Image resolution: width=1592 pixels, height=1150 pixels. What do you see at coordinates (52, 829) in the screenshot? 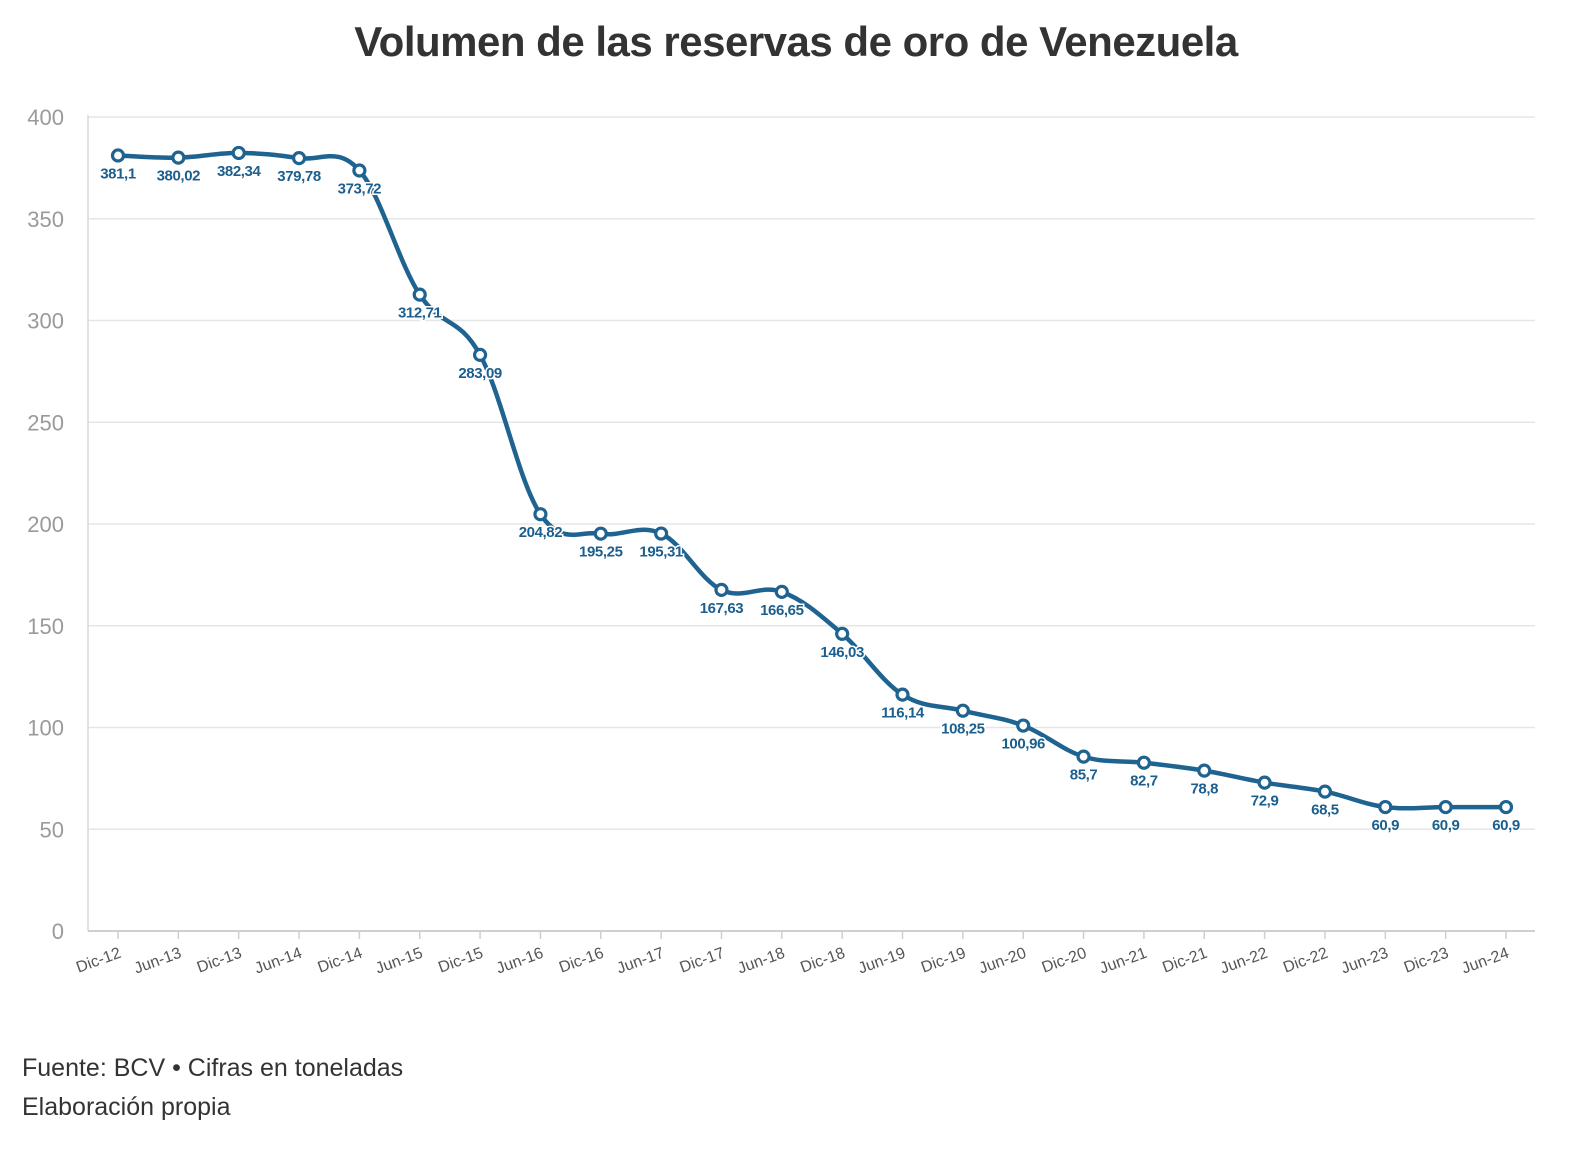
I see `y-tick-label: 50` at bounding box center [52, 829].